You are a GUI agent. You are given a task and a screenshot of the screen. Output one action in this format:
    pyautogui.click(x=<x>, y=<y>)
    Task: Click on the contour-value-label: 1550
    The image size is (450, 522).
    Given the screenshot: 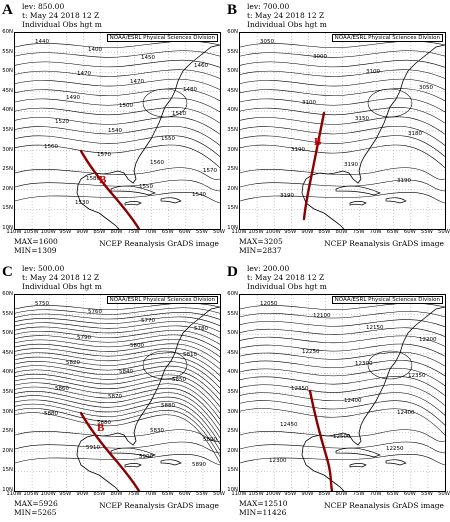 What is the action you would take?
    pyautogui.click(x=146, y=187)
    